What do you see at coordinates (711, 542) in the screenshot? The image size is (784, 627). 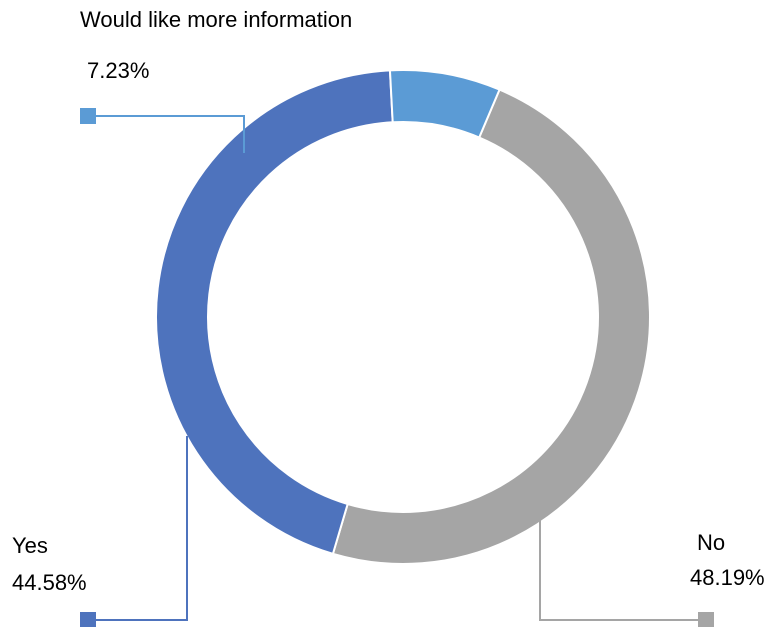 I see `slice-label-no: No` at bounding box center [711, 542].